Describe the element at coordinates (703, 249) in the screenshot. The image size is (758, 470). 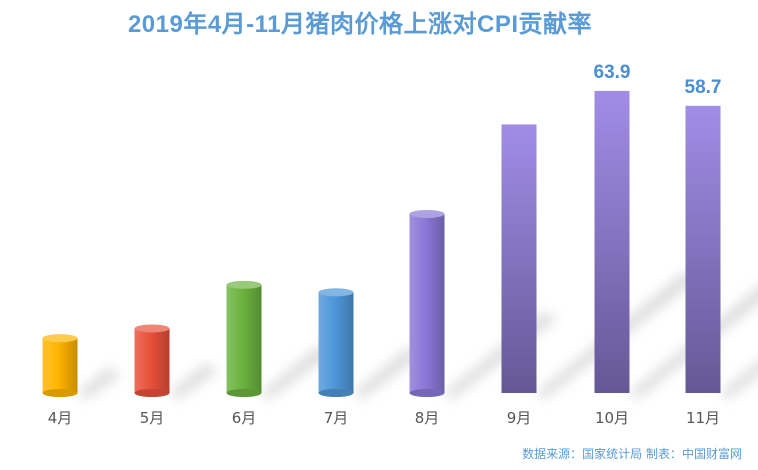
I see `bar-11月` at that location.